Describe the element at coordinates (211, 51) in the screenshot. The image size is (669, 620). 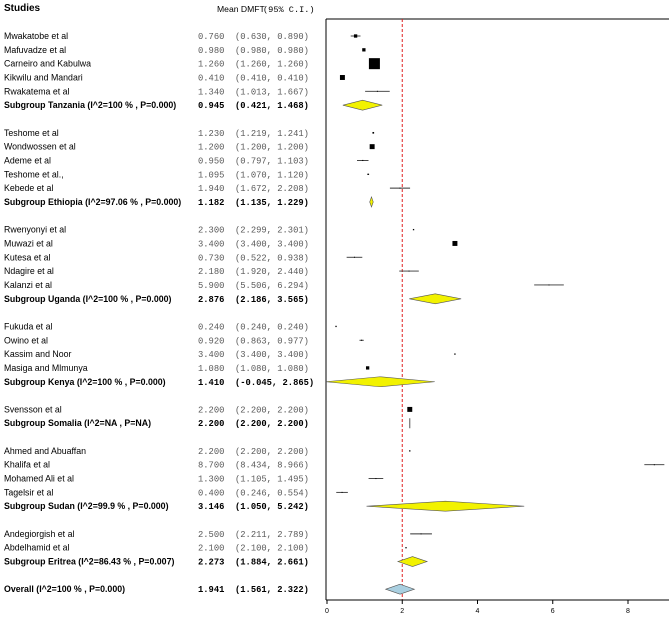
I see `study-estimate: 0.980` at that location.